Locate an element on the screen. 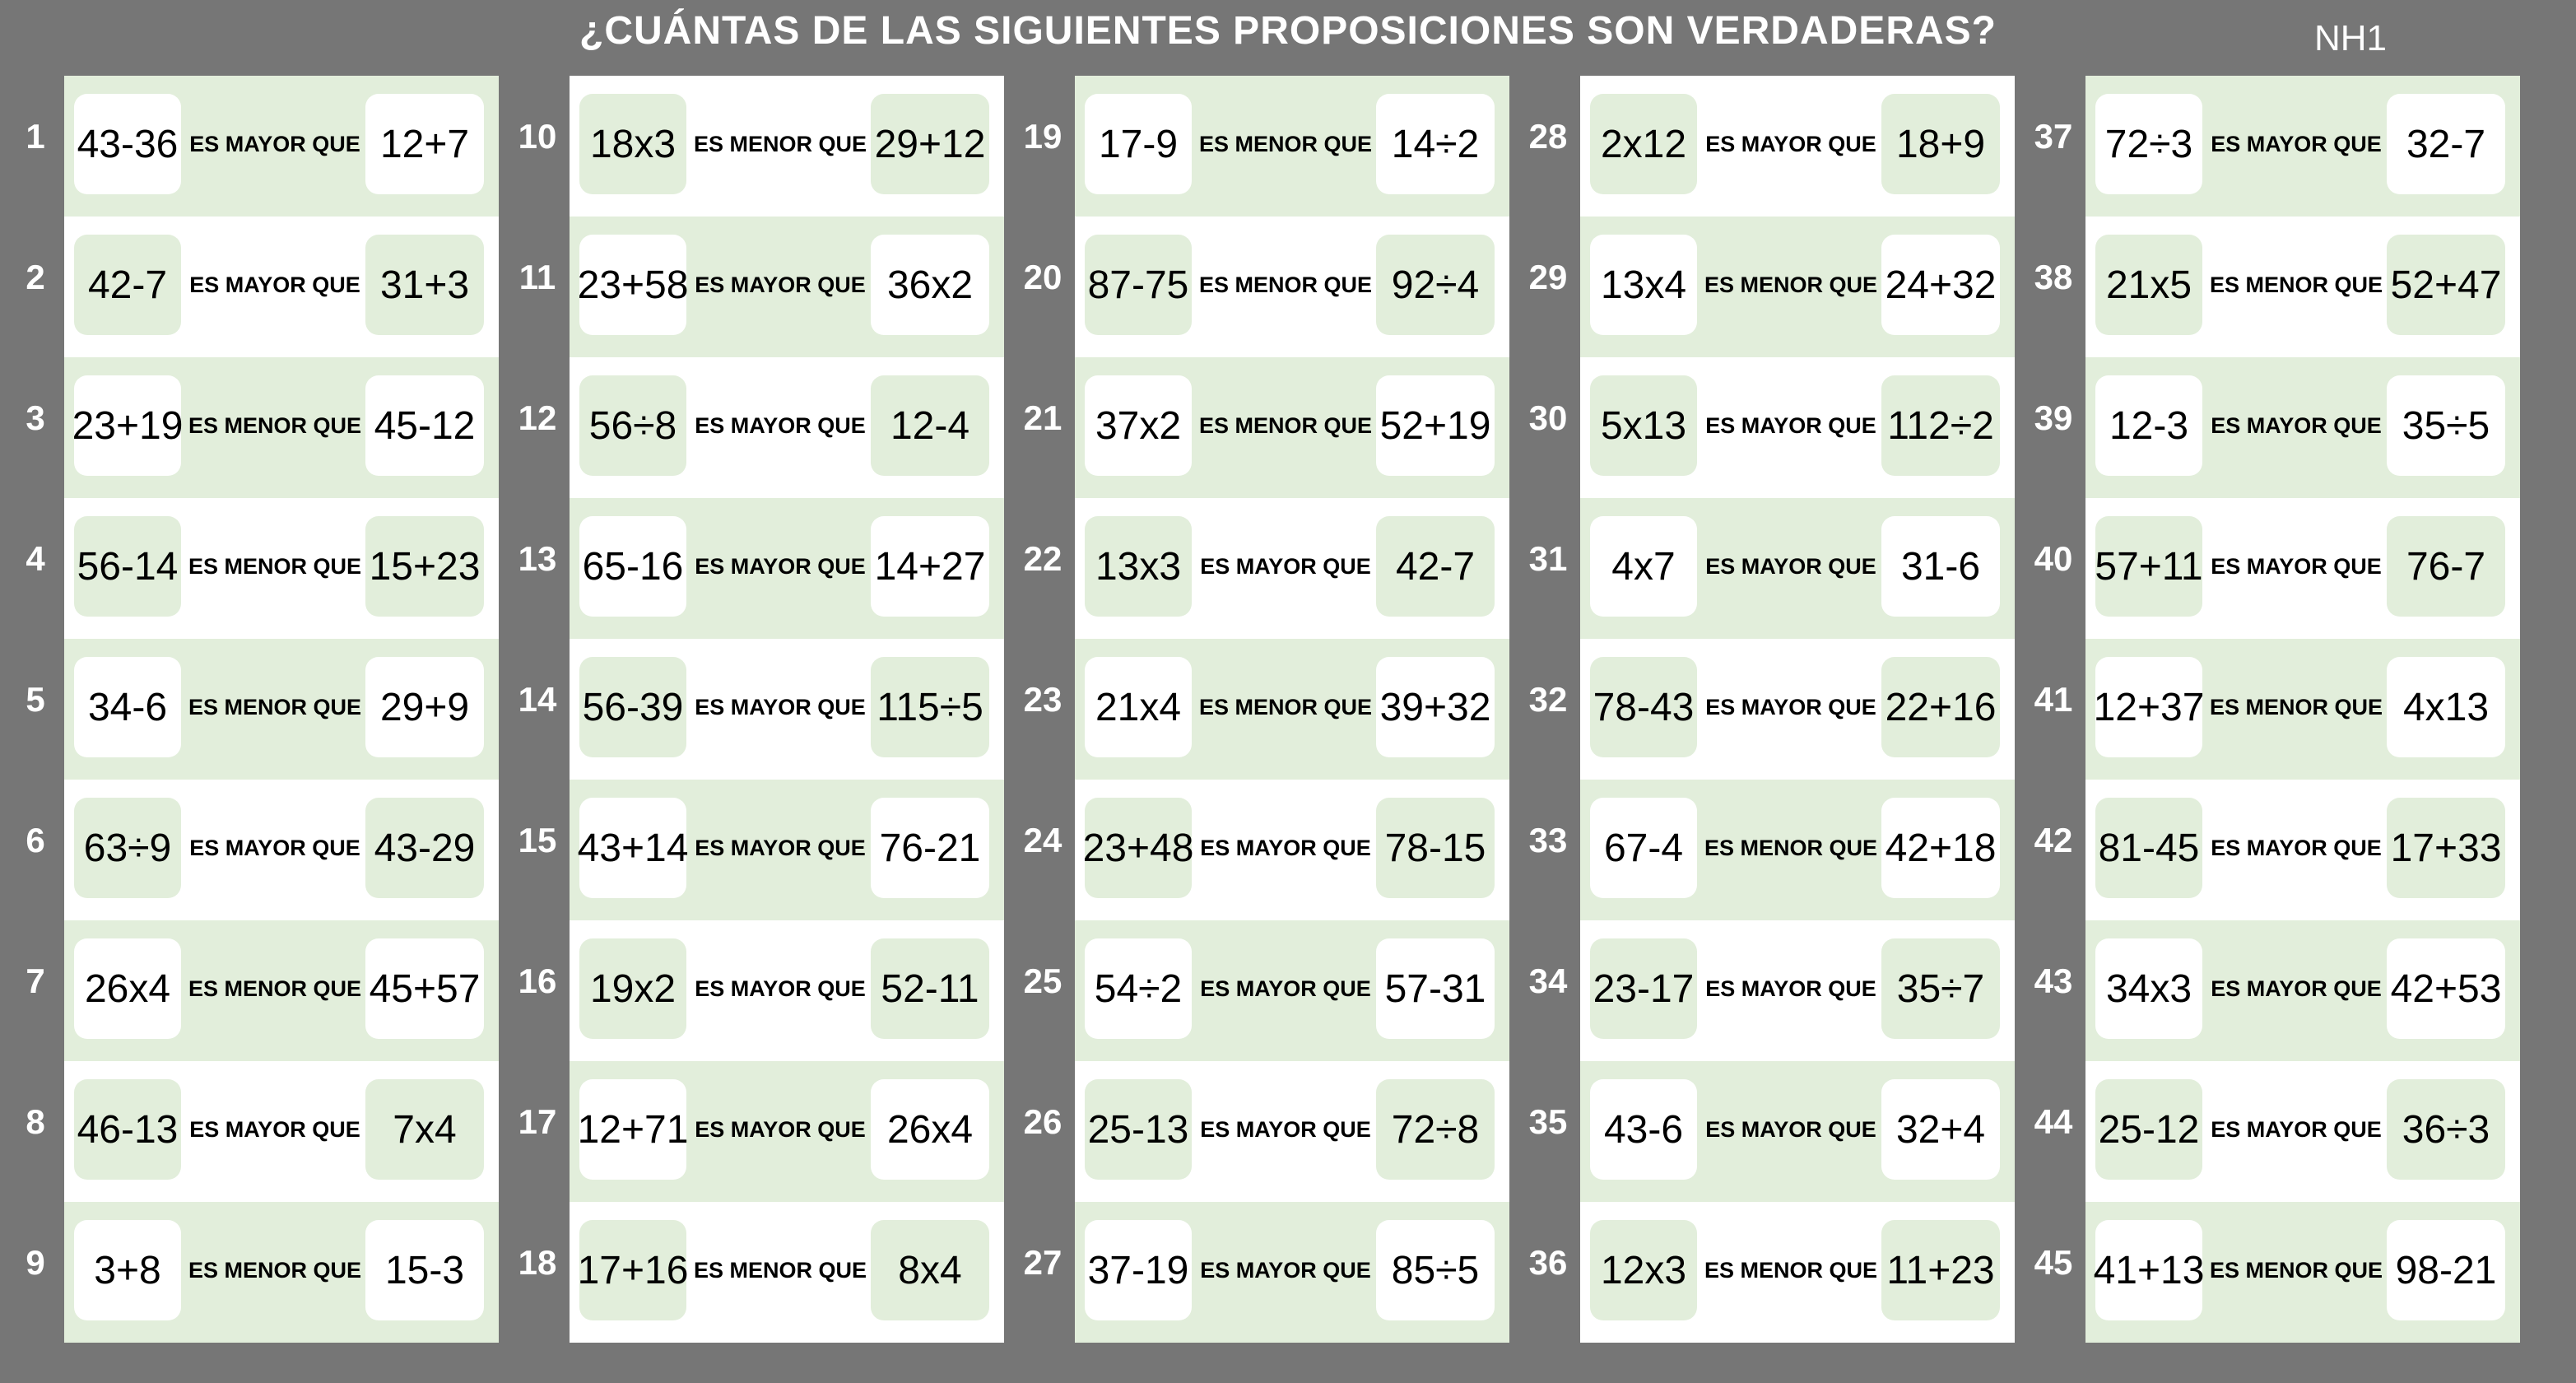  proposition-row: 72÷3 ES MAYOR QUE 32-7 is located at coordinates (2302, 146).